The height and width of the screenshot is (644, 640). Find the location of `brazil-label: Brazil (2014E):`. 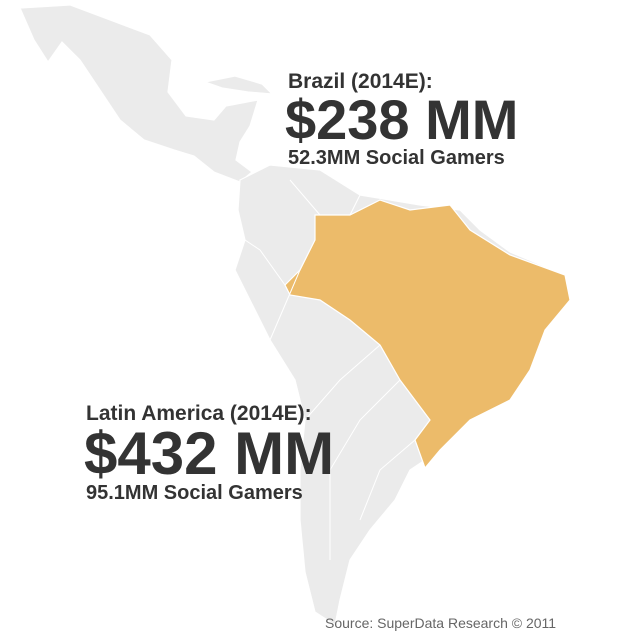

brazil-label: Brazil (2014E): is located at coordinates (360, 81).